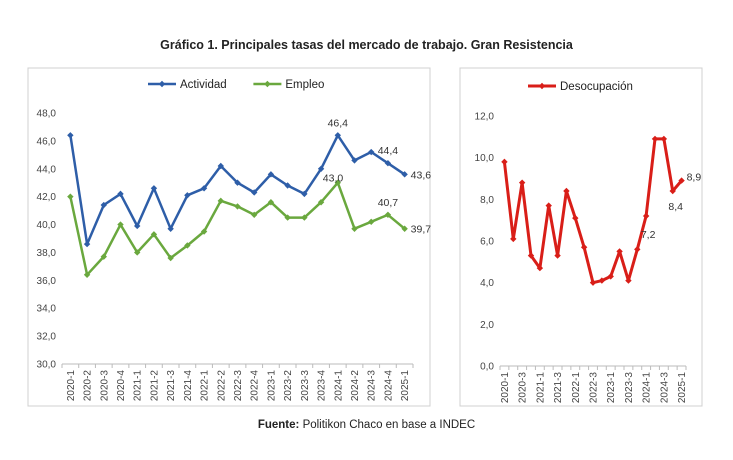 This screenshot has width=733, height=460. I want to click on x-tick-label: 2023-4, so click(322, 386).